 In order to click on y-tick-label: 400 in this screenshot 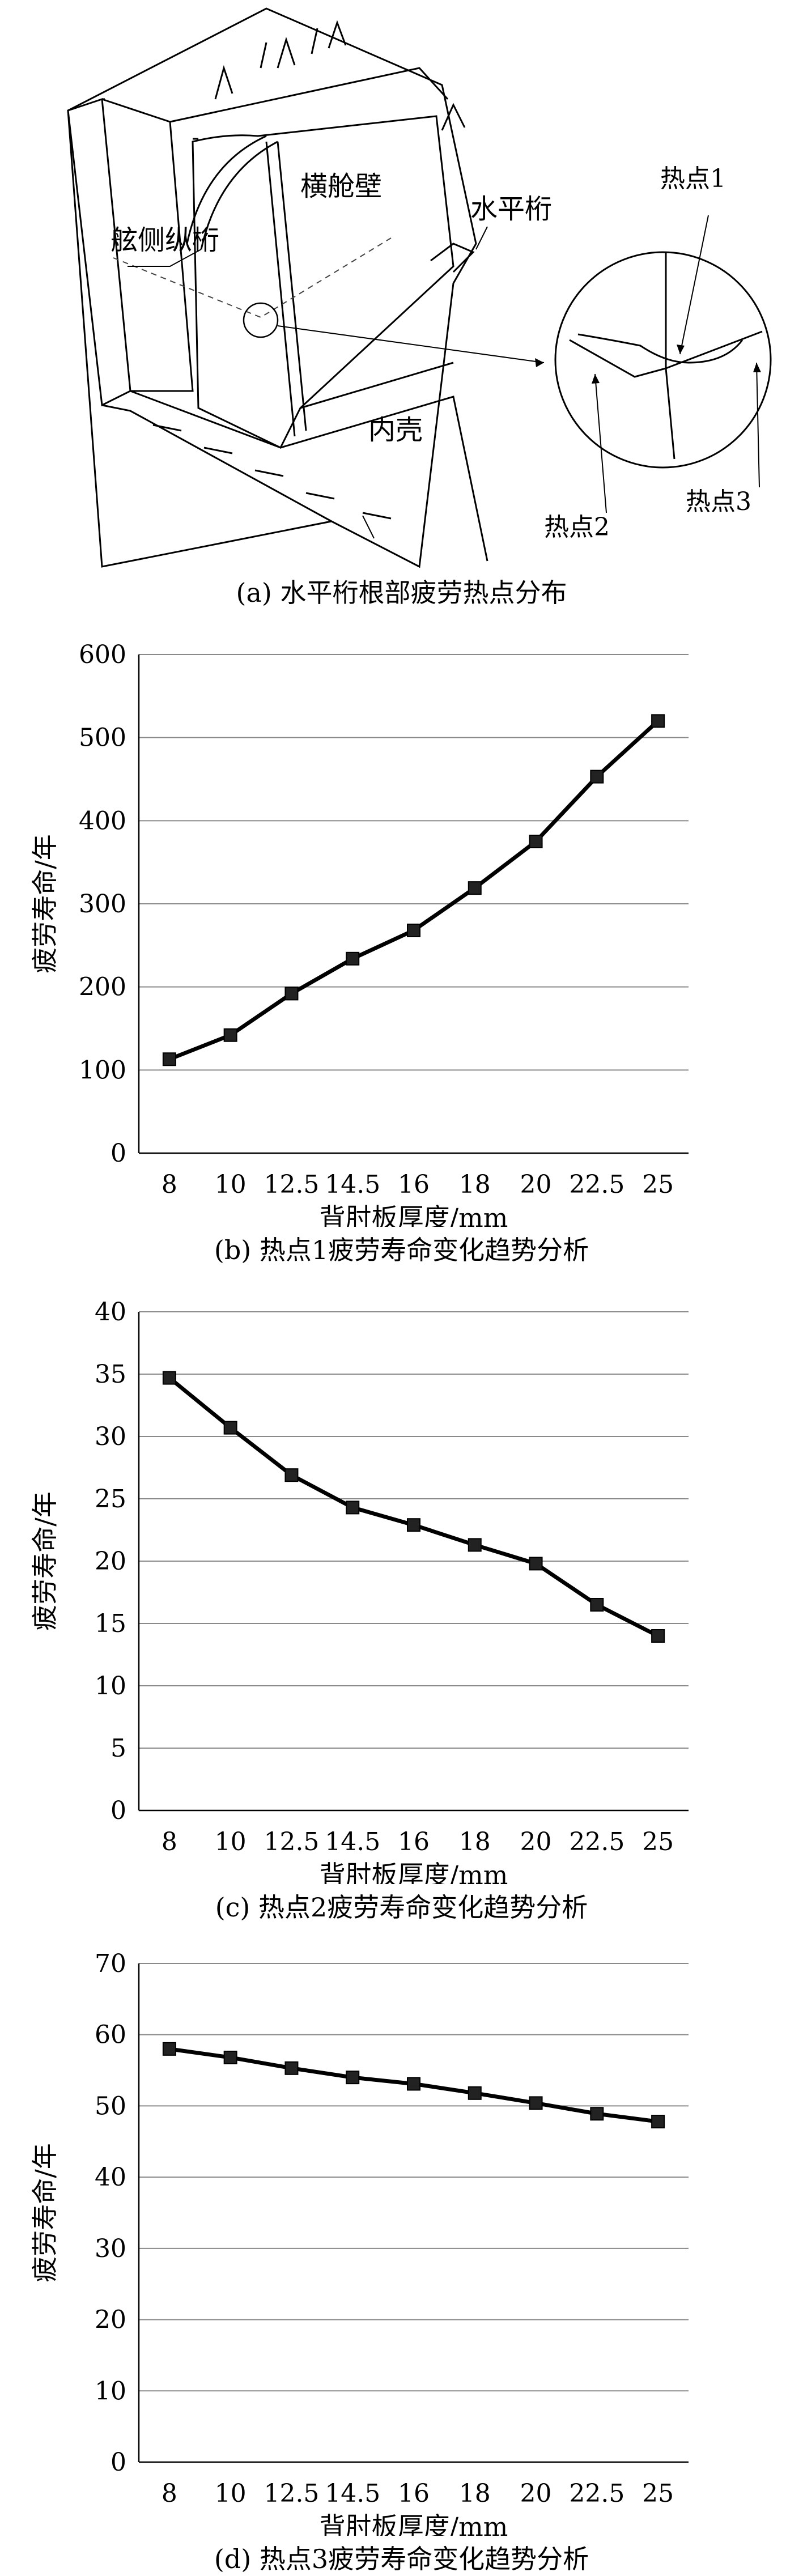, I will do `click(102, 820)`.